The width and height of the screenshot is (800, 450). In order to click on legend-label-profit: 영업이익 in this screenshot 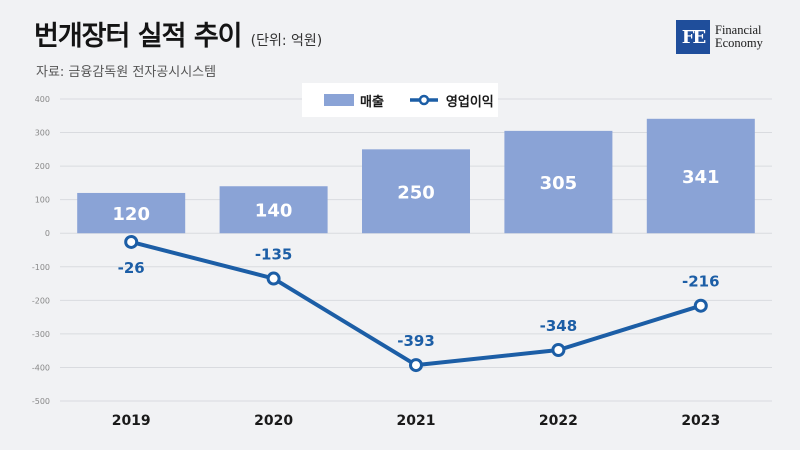, I will do `click(469, 102)`.